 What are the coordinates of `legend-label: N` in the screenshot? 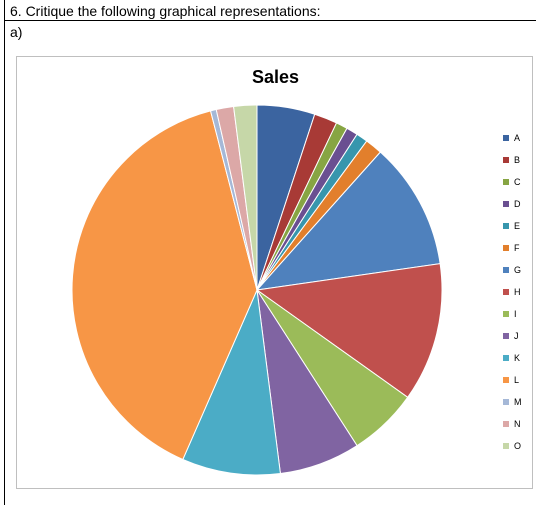 It's located at (517, 424).